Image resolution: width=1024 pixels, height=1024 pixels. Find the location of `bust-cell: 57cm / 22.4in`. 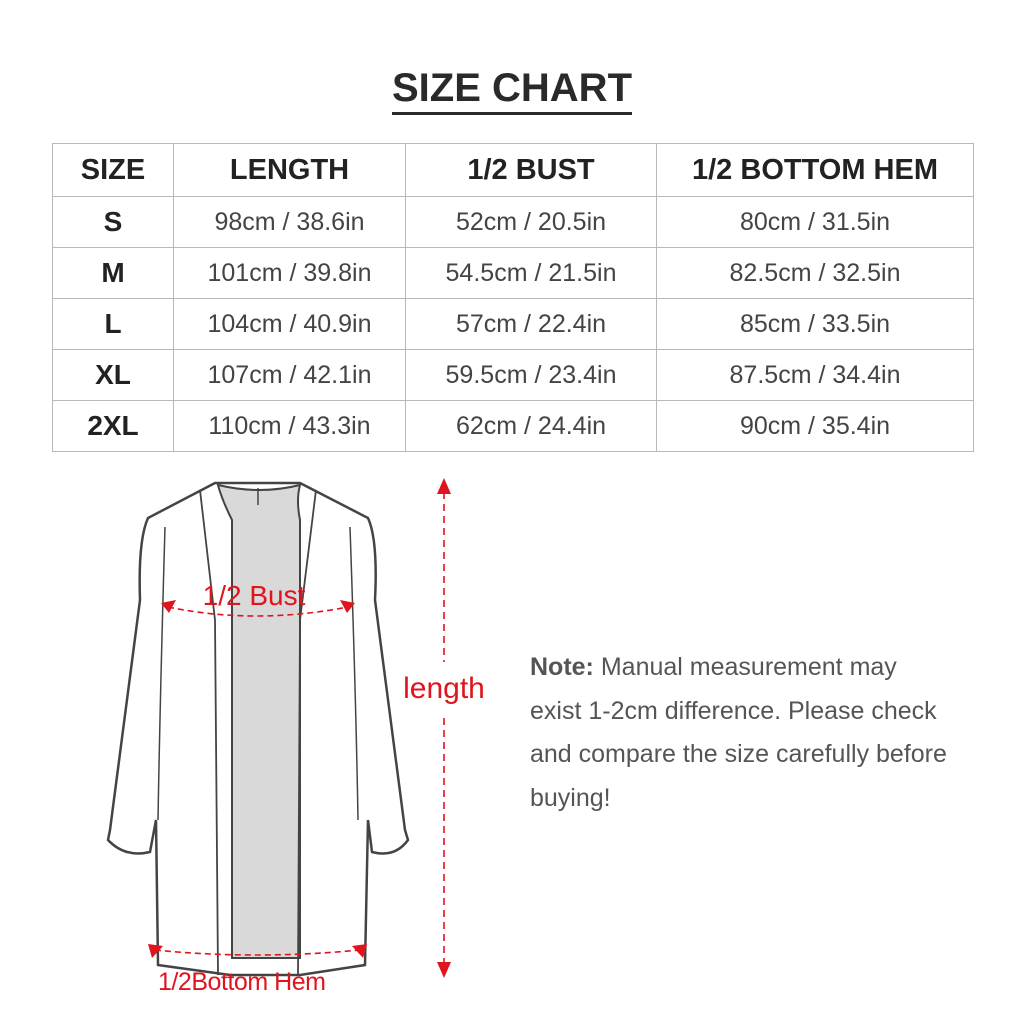

bust-cell: 57cm / 22.4in is located at coordinates (531, 324).